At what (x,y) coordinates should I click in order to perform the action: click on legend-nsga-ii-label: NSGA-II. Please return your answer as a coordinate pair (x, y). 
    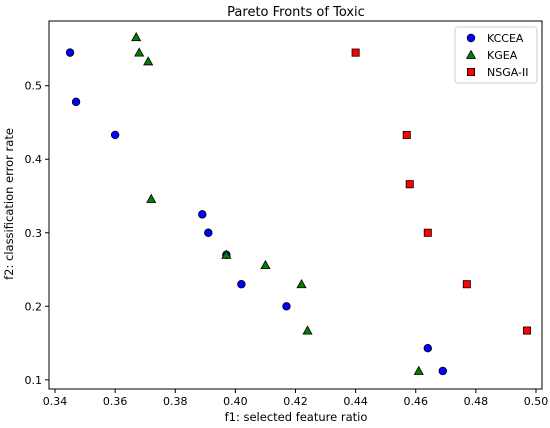
    Looking at the image, I should click on (507, 72).